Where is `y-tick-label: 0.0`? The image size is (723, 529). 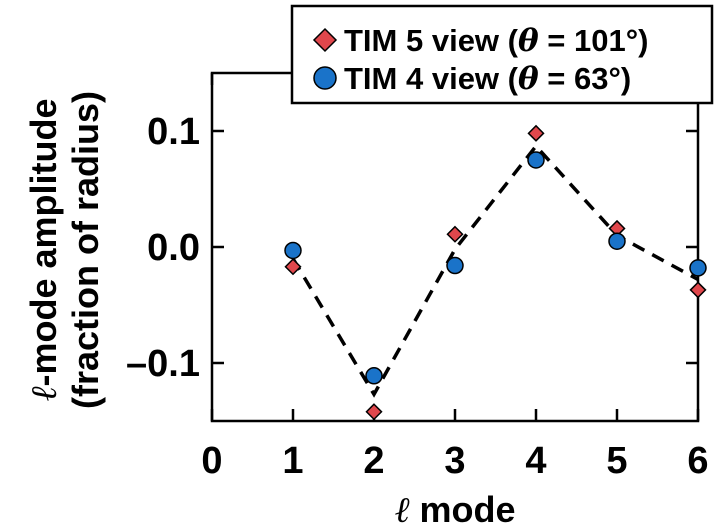
y-tick-label: 0.0 is located at coordinates (173, 248).